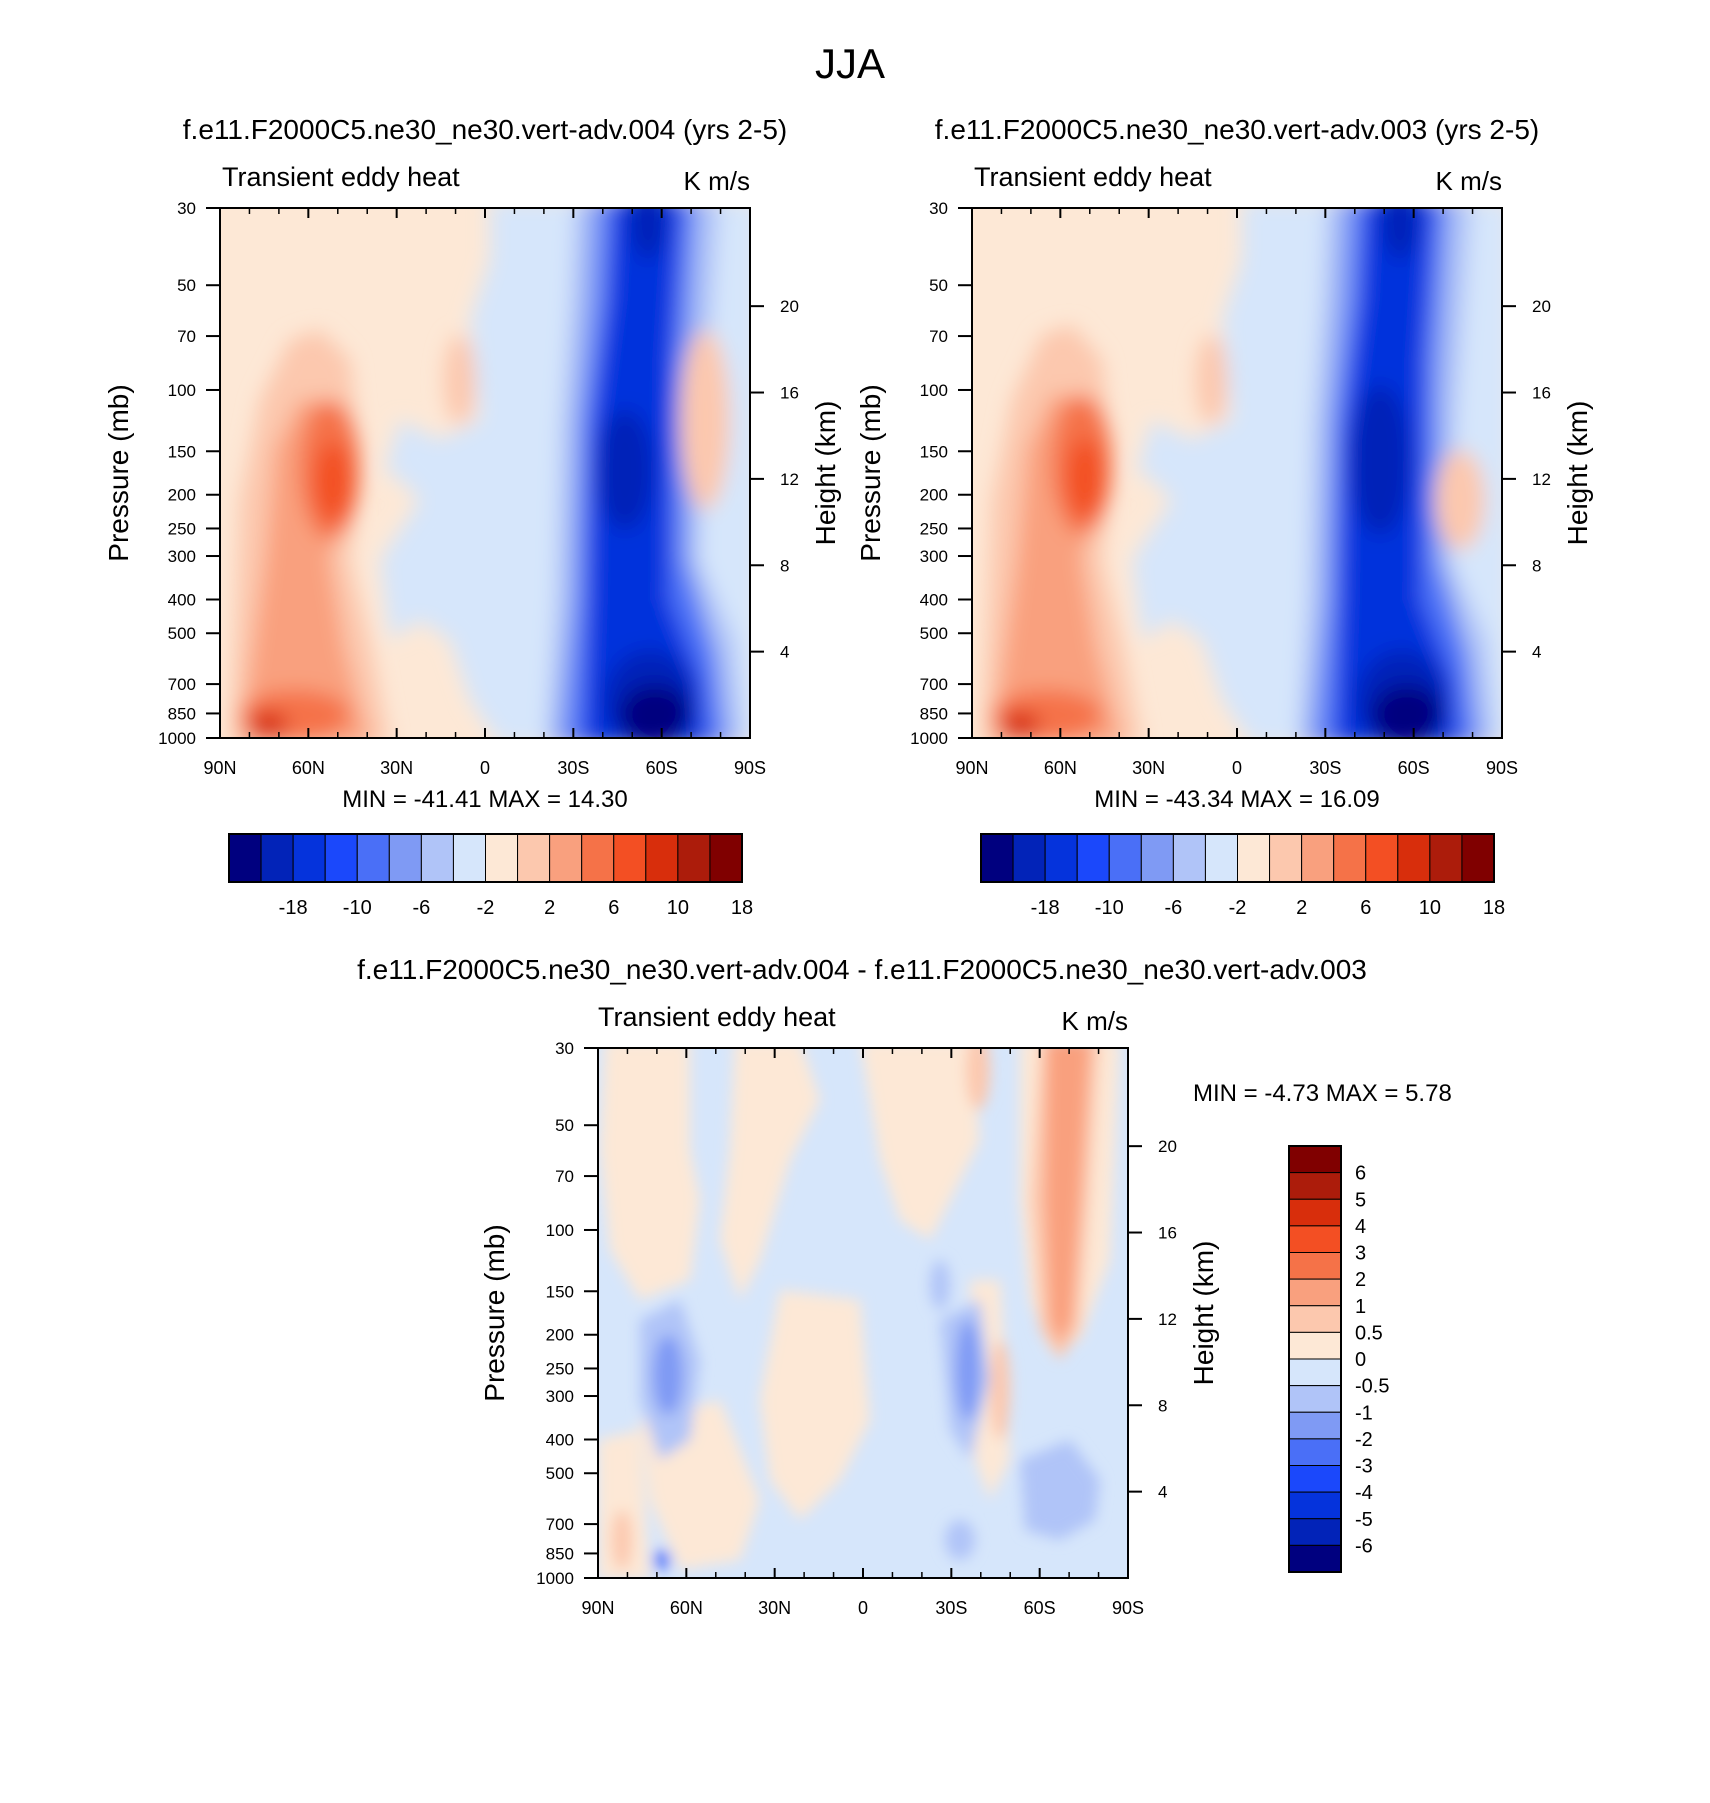 This screenshot has height=1803, width=1710. What do you see at coordinates (784, 565) in the screenshot?
I see `panel-1-ytick-right-label: 8` at bounding box center [784, 565].